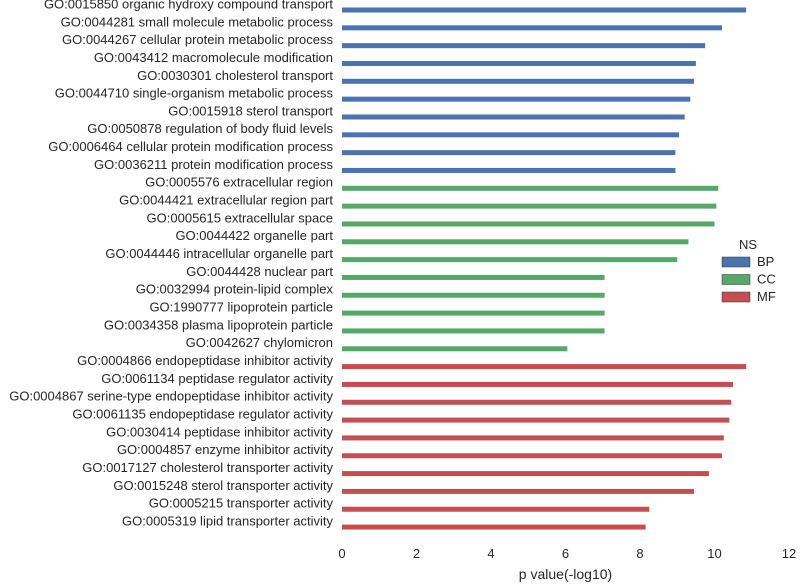  What do you see at coordinates (254, 235) in the screenshot?
I see `y-tick-label: GO:0044422 organelle part` at bounding box center [254, 235].